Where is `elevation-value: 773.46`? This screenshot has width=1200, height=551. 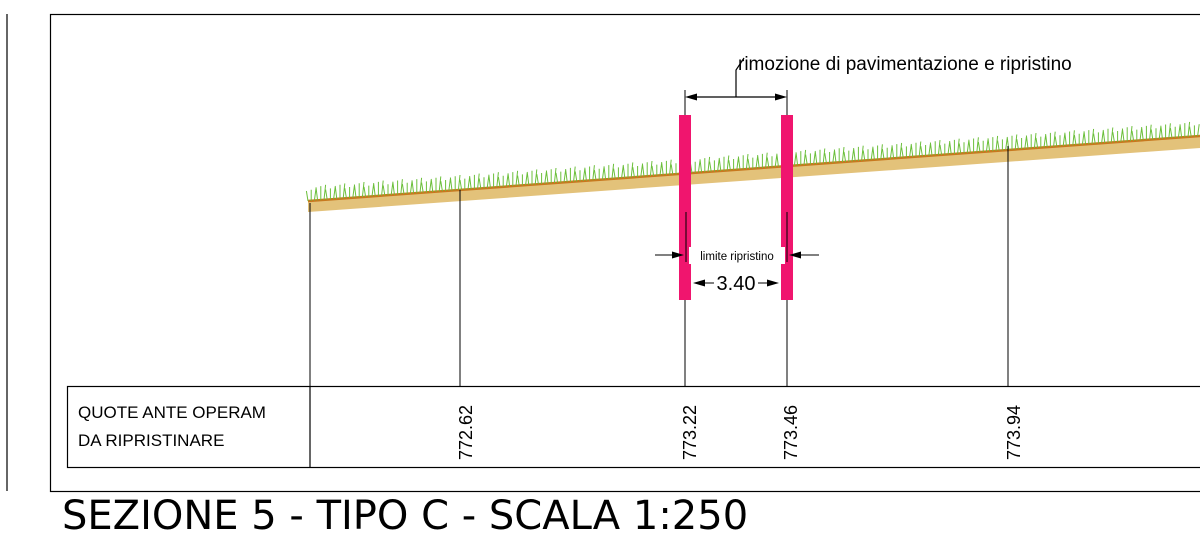
elevation-value: 773.46 is located at coordinates (791, 432).